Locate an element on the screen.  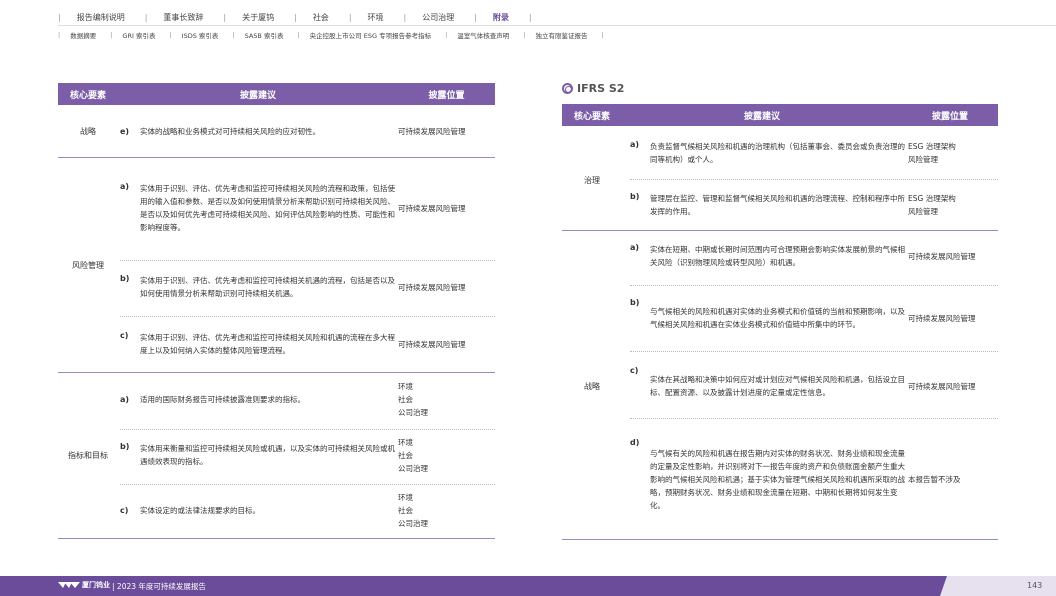
subnav-sasb: SASB 索引表 is located at coordinates (264, 36).